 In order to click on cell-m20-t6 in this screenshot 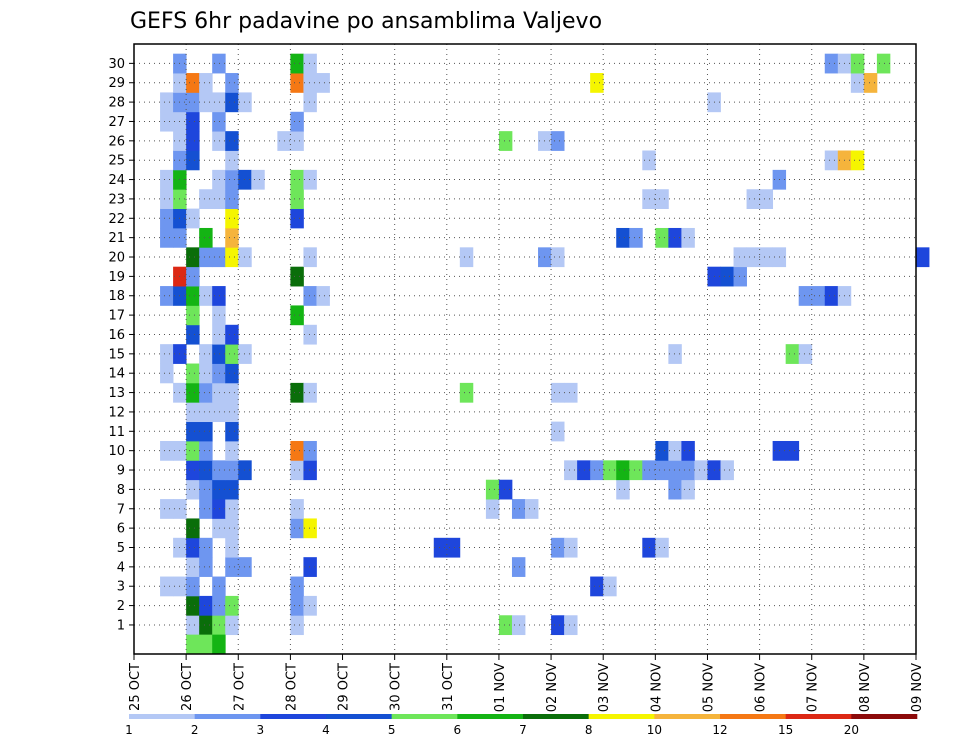, I will do `click(219, 257)`.